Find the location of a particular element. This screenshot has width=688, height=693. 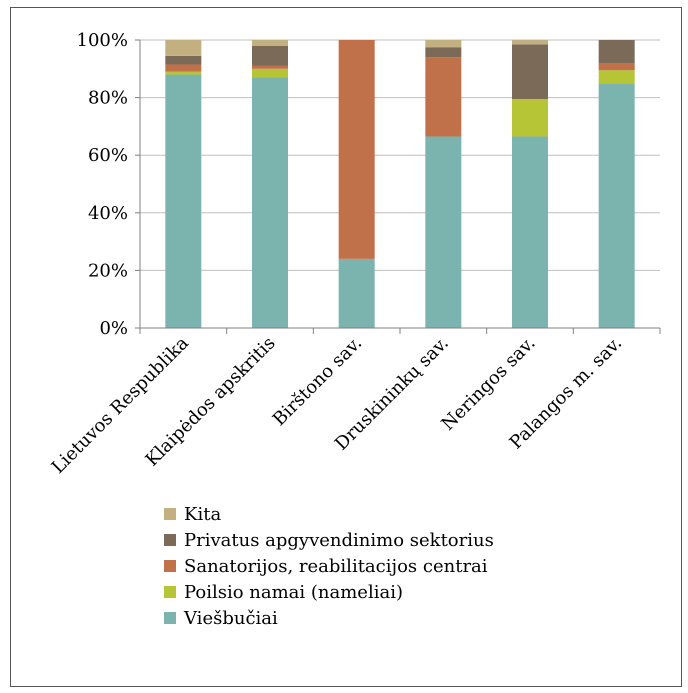

y-axis-tick-labels: 0% 20% 40% 60% 80% 100% is located at coordinates (102, 184).